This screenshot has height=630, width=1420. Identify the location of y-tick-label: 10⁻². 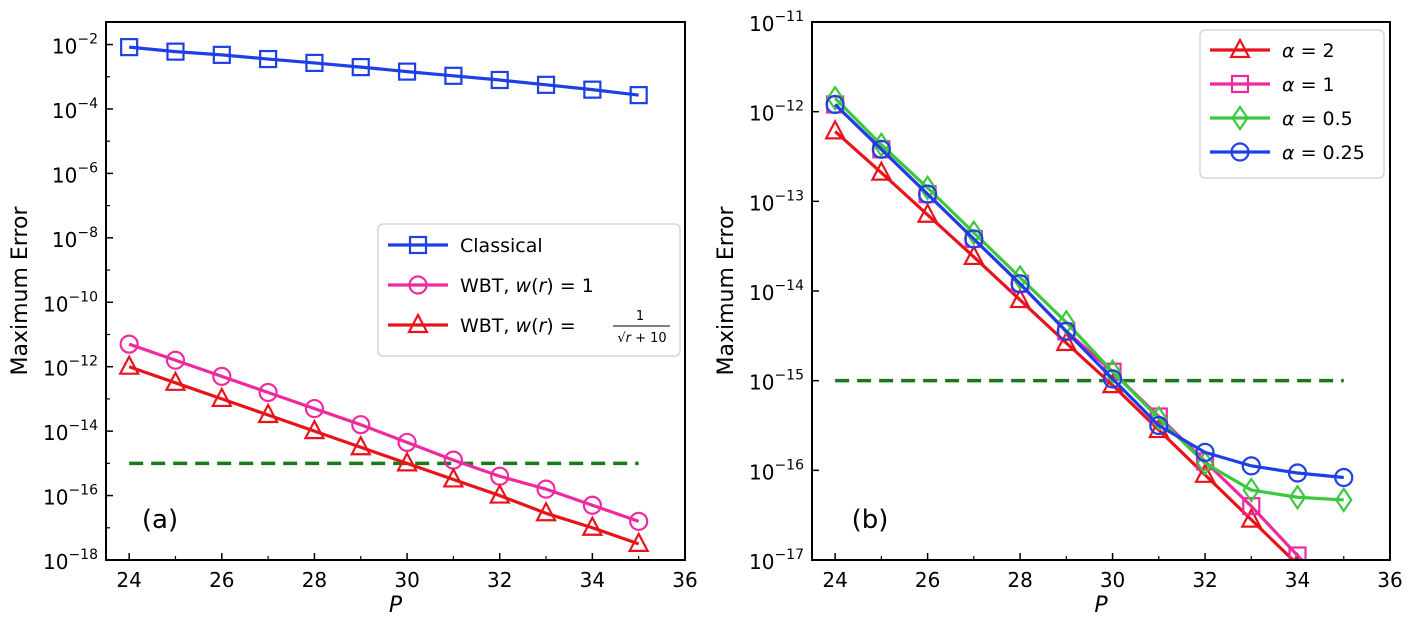
(75, 45).